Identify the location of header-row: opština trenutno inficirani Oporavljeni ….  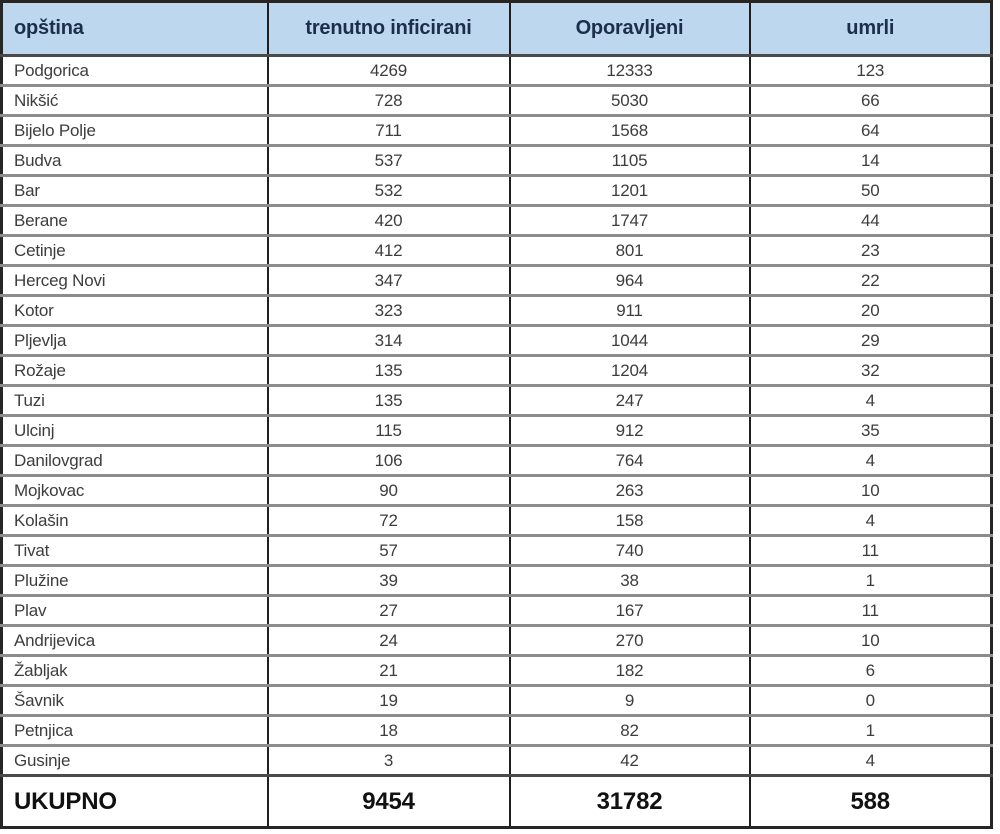
(496, 29).